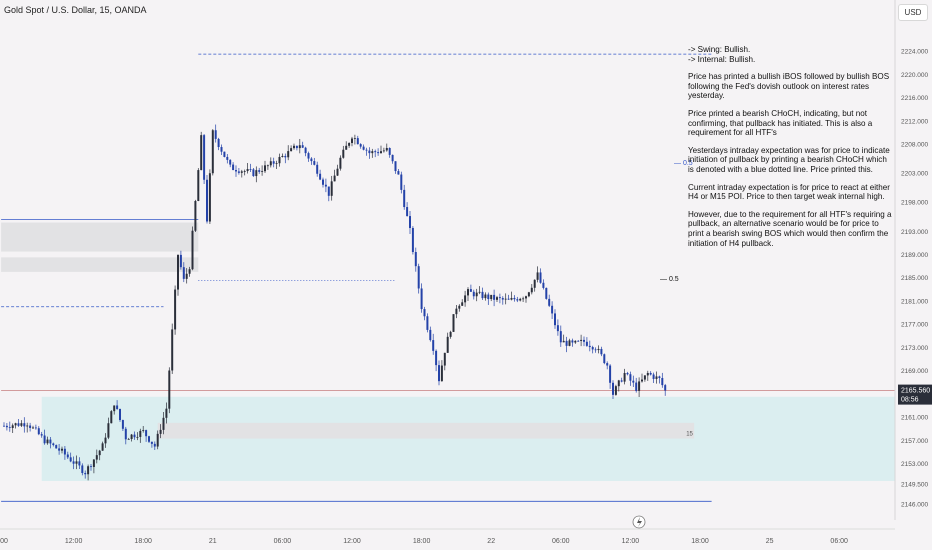 The image size is (932, 550). I want to click on price-tick-label: 2161.000, so click(914, 418).